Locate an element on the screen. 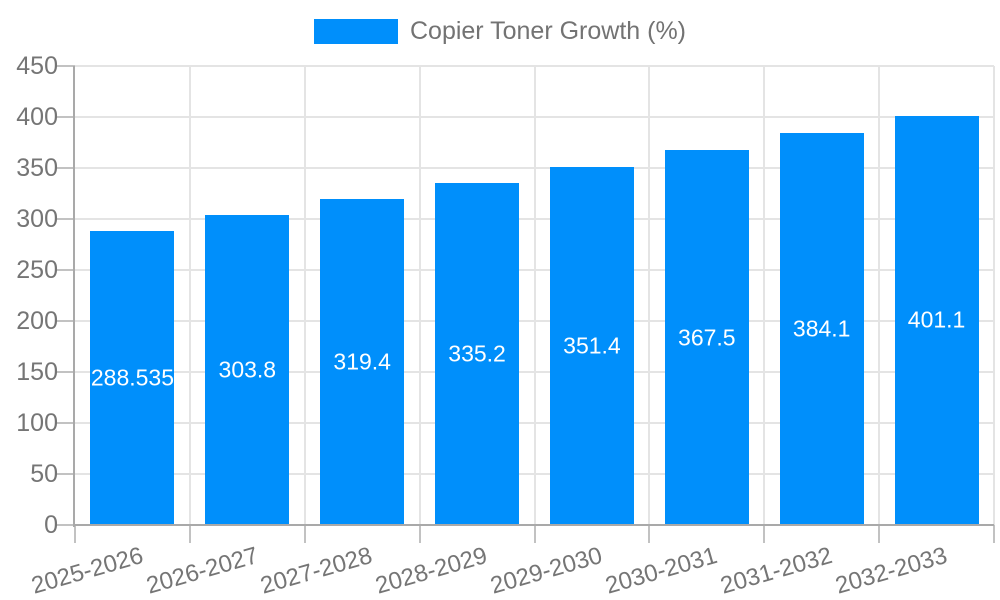 This screenshot has width=1000, height=600. bar-value-label: 319.4 is located at coordinates (362, 361).